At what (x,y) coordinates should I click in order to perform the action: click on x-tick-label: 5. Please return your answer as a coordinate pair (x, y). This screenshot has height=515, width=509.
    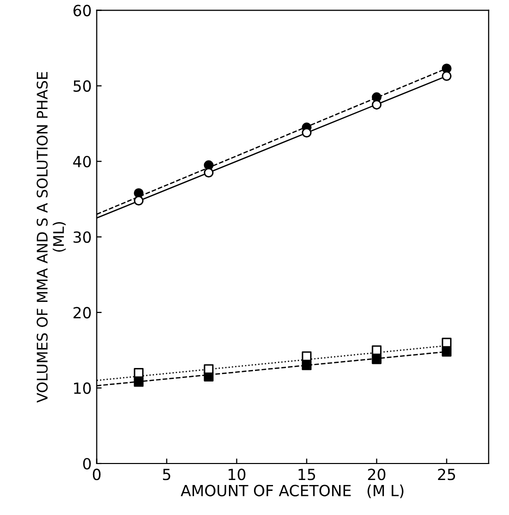
    Looking at the image, I should click on (166, 474).